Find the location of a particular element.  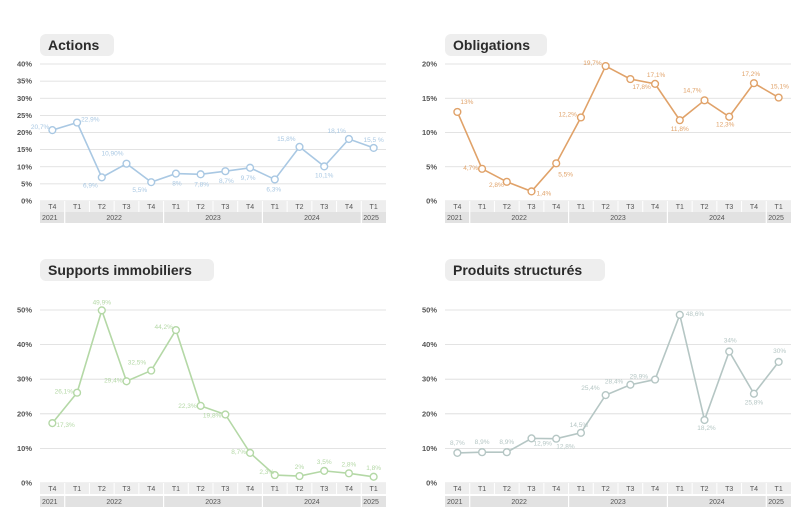

y-tick-label: 15% is located at coordinates (429, 98).